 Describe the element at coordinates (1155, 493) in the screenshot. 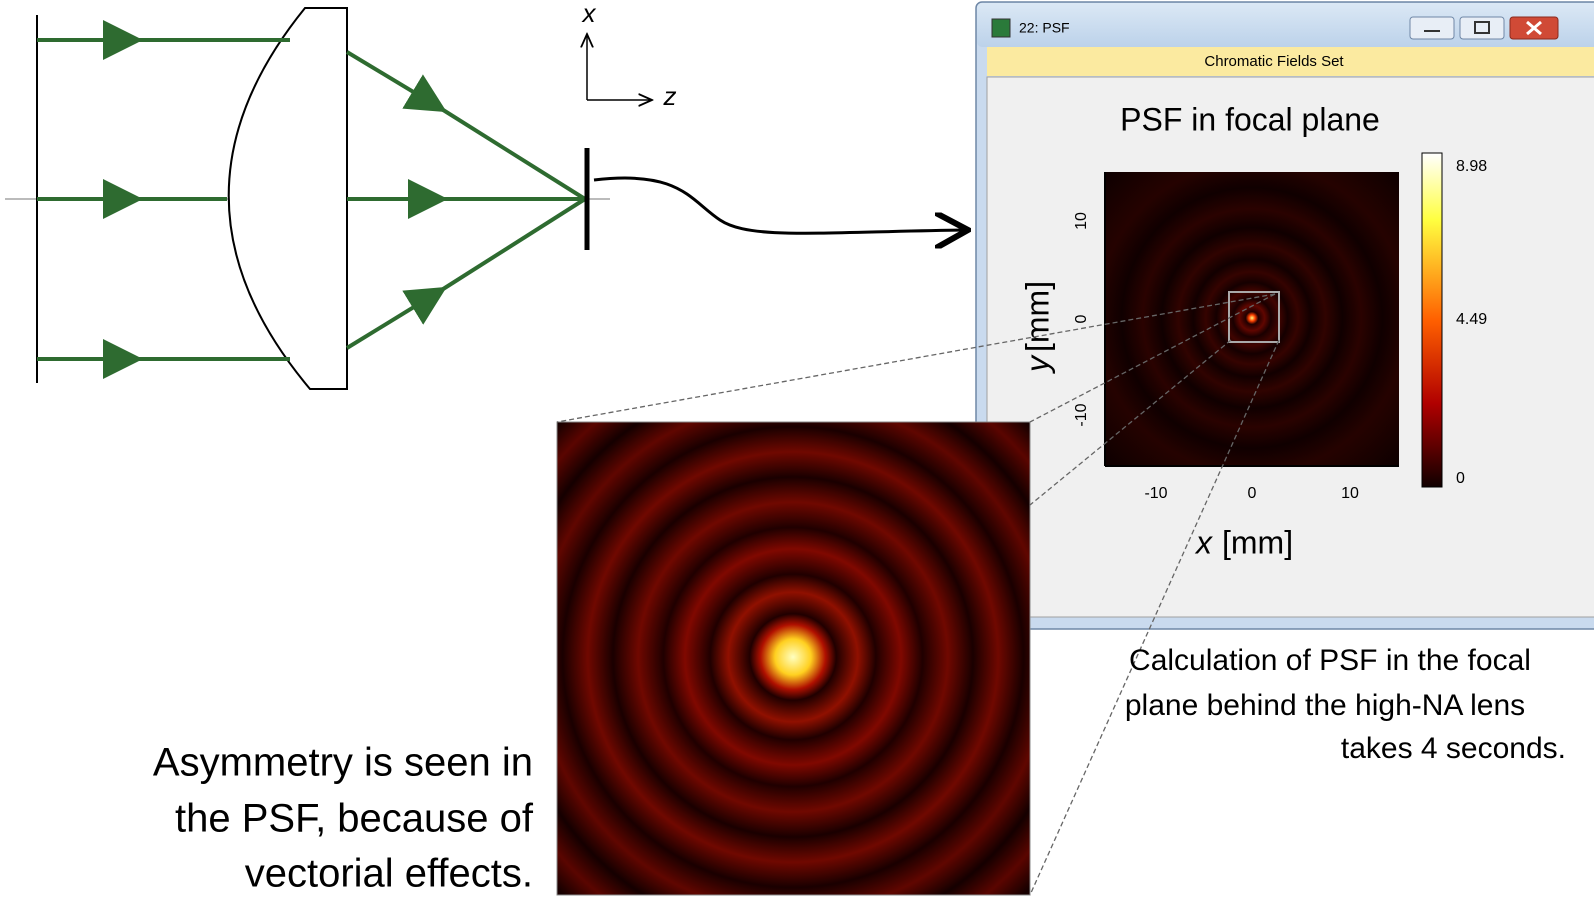

I see `x-tick-label: -10` at that location.